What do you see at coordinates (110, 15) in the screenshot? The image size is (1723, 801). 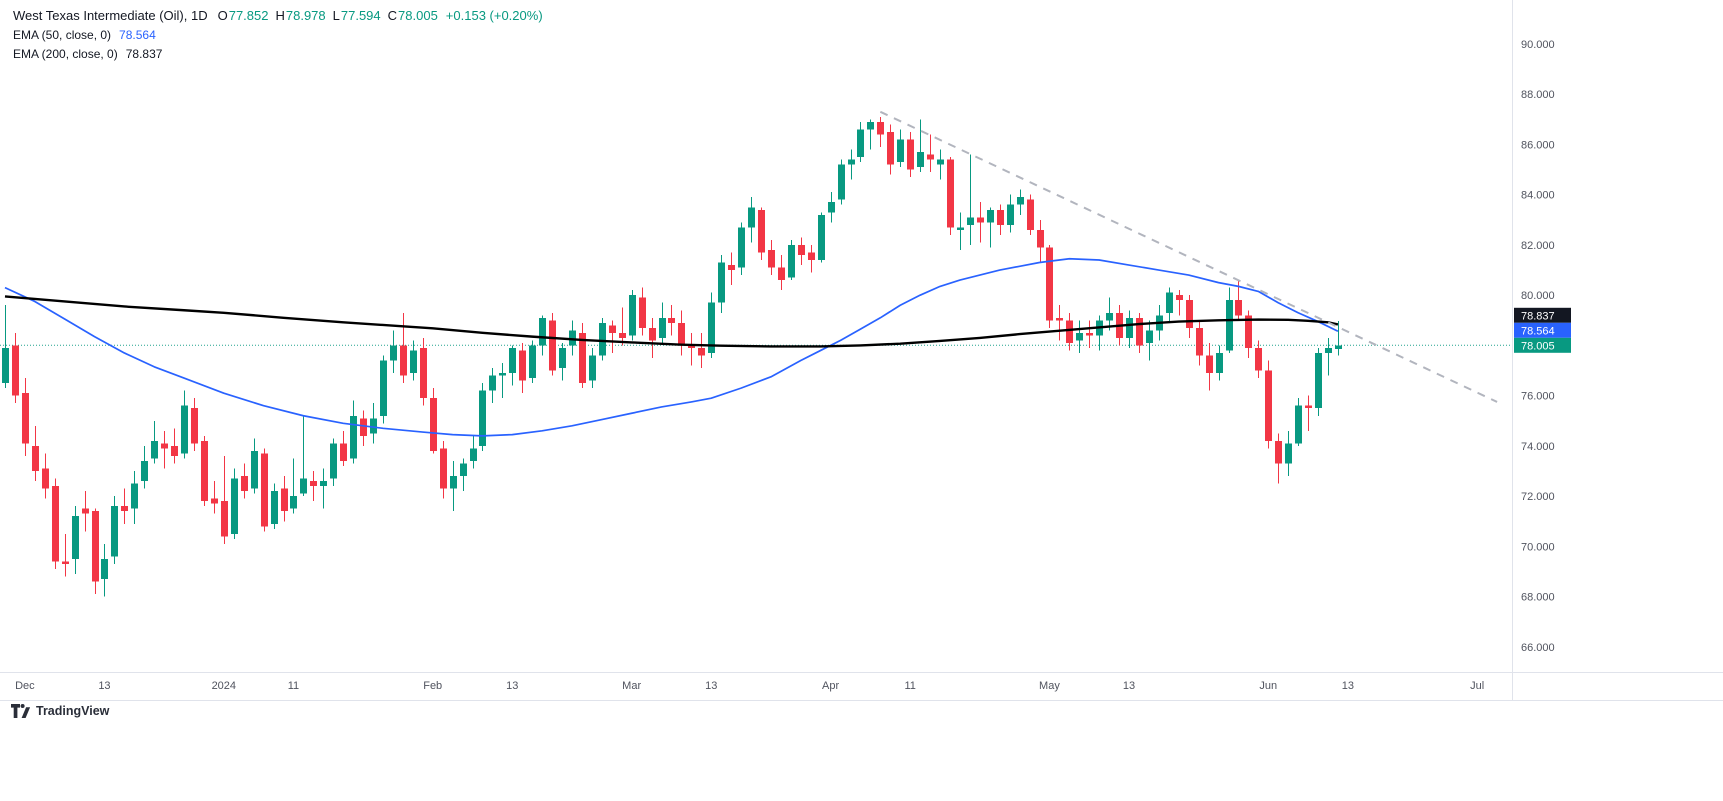 I see `symbol-title: West Texas Intermediate (Oil), 1D` at bounding box center [110, 15].